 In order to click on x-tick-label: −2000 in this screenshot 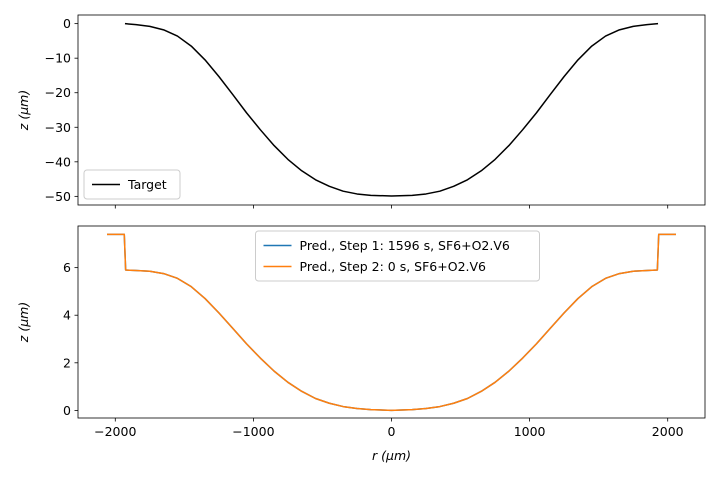, I will do `click(115, 431)`.